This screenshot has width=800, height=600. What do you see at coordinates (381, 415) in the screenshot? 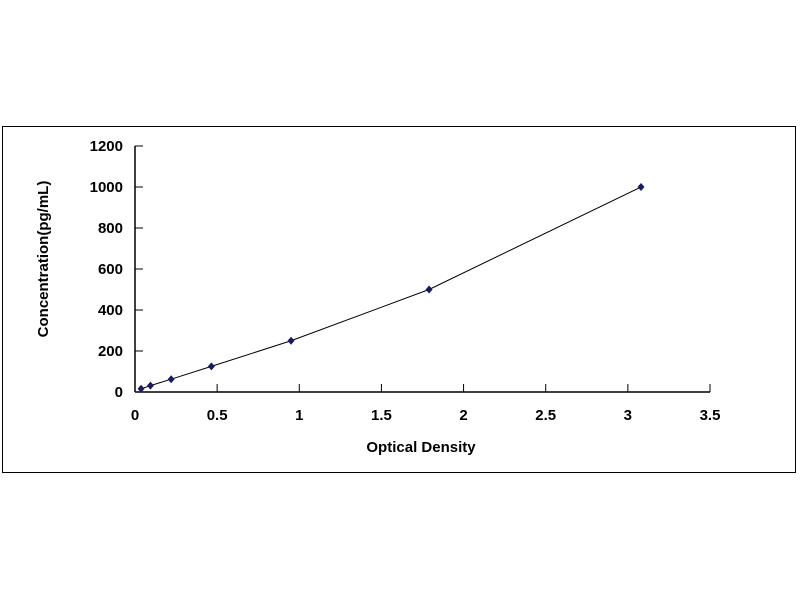
I see `x-tick-label: 1.5` at bounding box center [381, 415].